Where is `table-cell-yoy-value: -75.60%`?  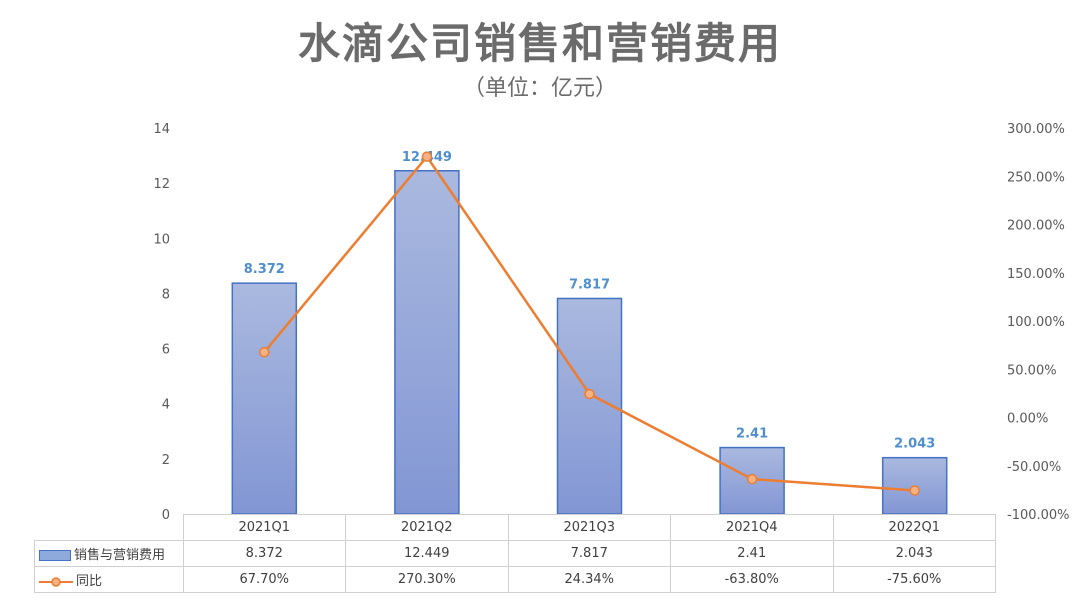
table-cell-yoy-value: -75.60% is located at coordinates (914, 579).